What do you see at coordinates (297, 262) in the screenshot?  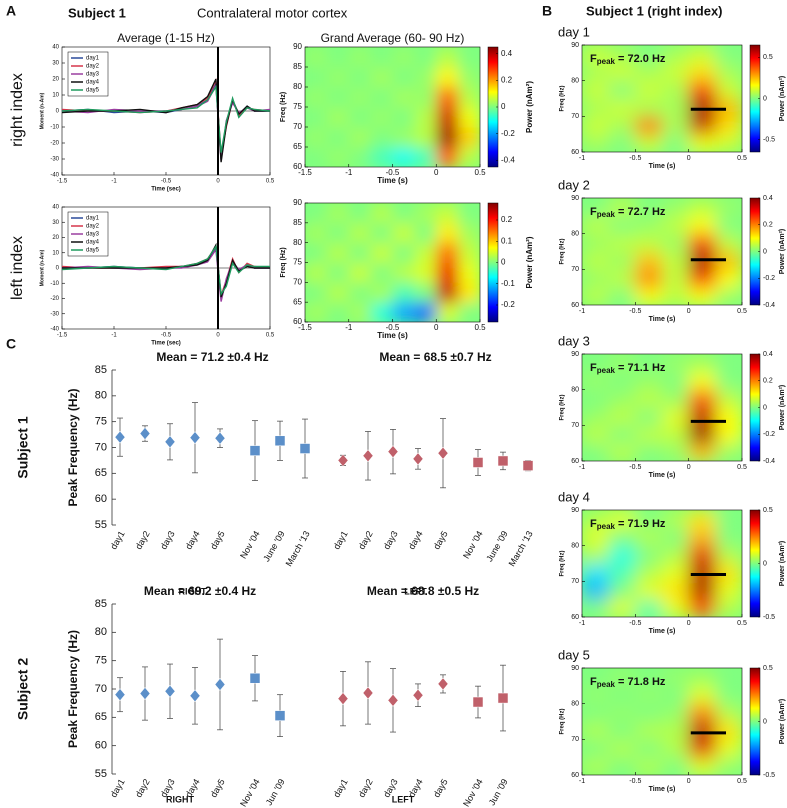 I see `y-tick-label: 75` at bounding box center [297, 262].